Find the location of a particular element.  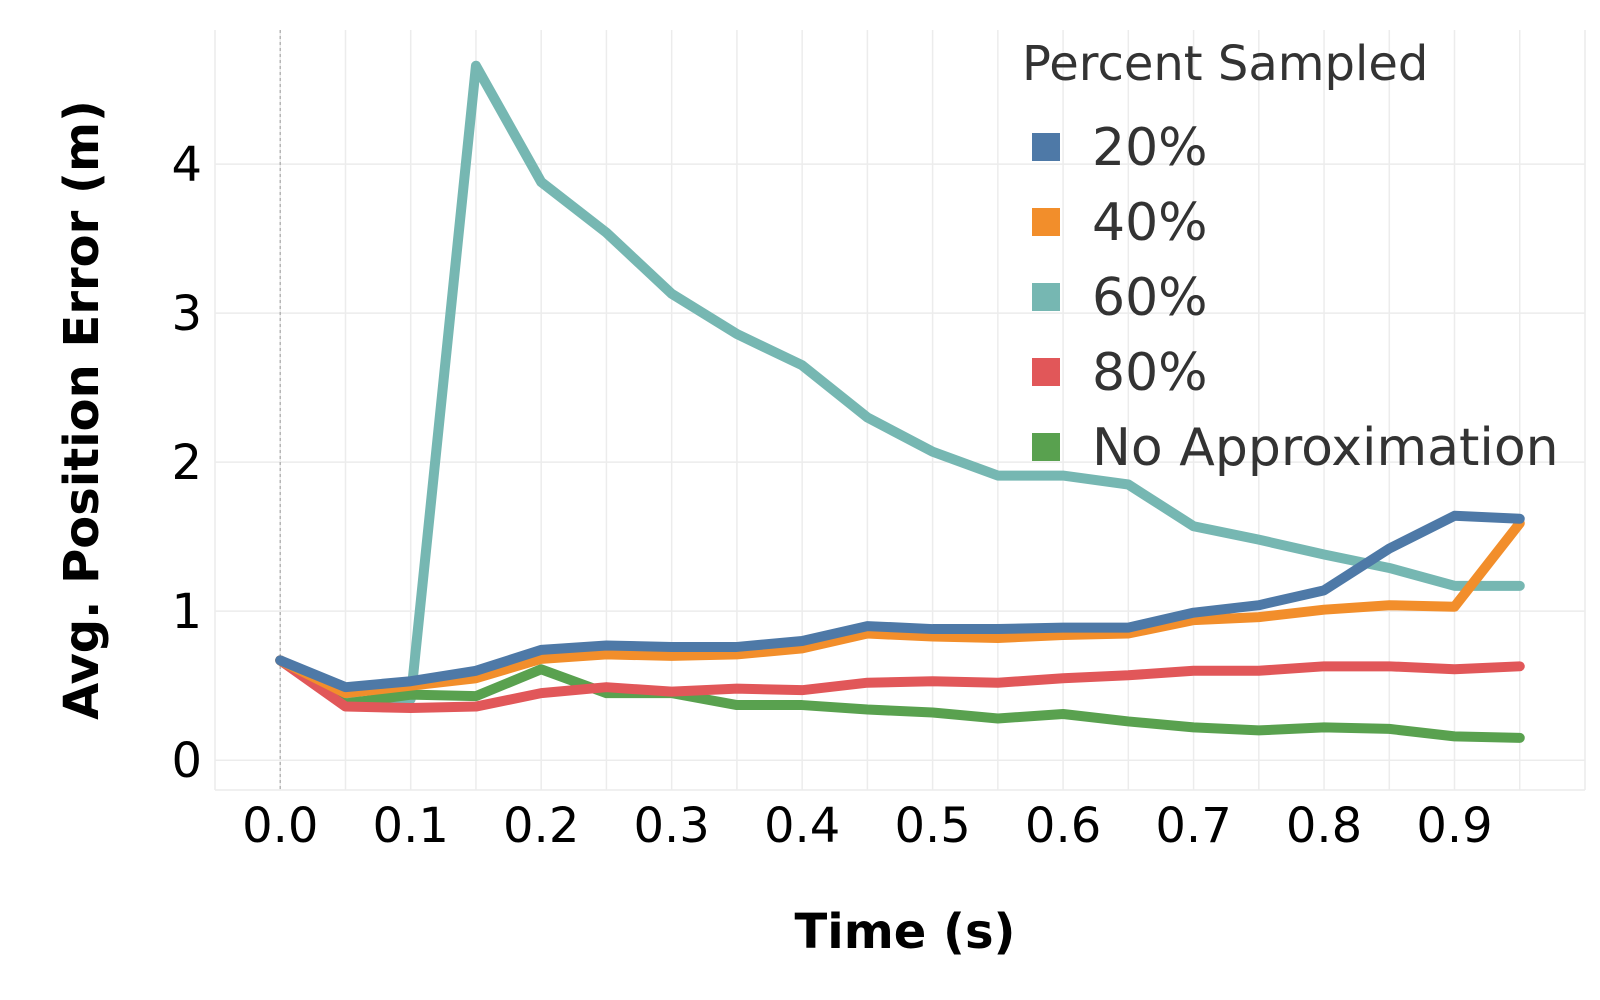

x-tick-label: 0.0 is located at coordinates (280, 826).